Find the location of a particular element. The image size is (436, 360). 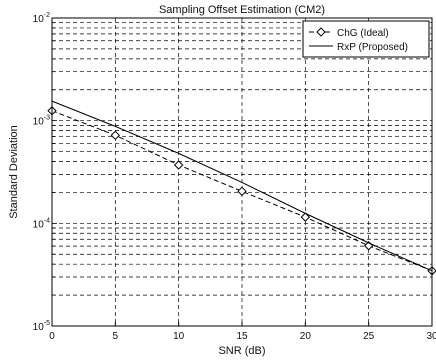

y-axis-label: Standard Deviation is located at coordinates (14, 172).